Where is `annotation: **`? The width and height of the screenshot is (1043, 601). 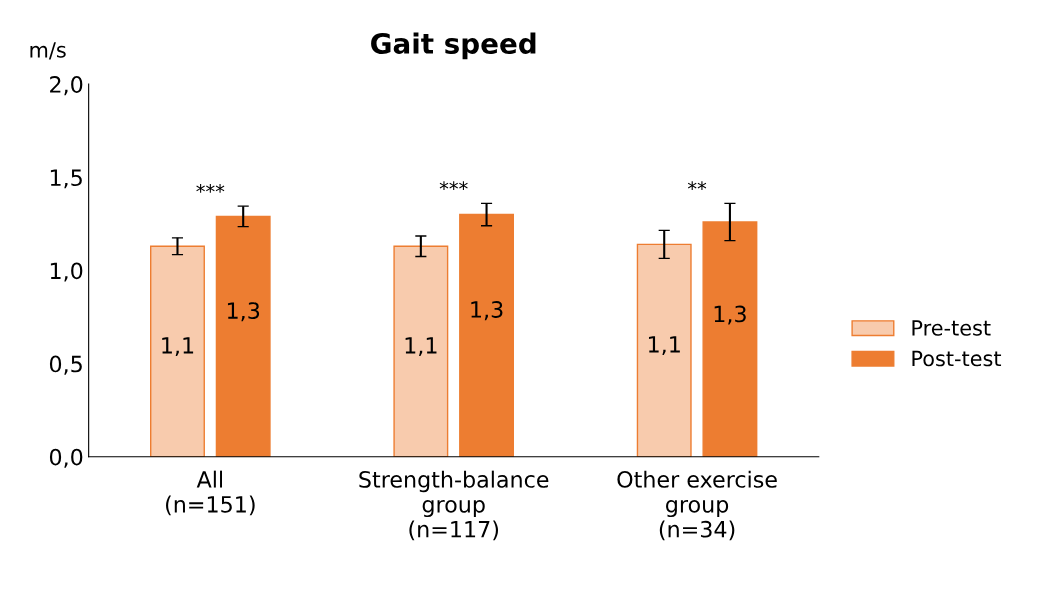
annotation: ** is located at coordinates (697, 186).